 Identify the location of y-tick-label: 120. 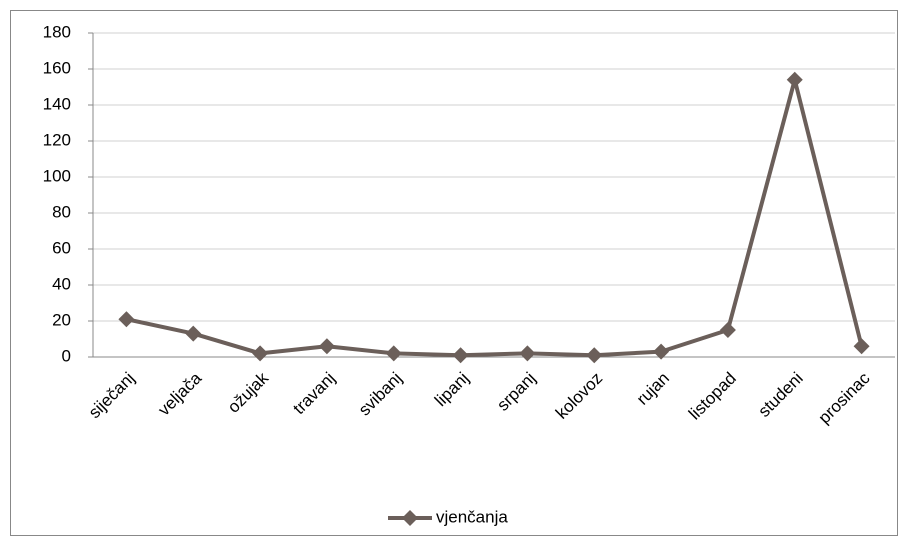
(57, 139).